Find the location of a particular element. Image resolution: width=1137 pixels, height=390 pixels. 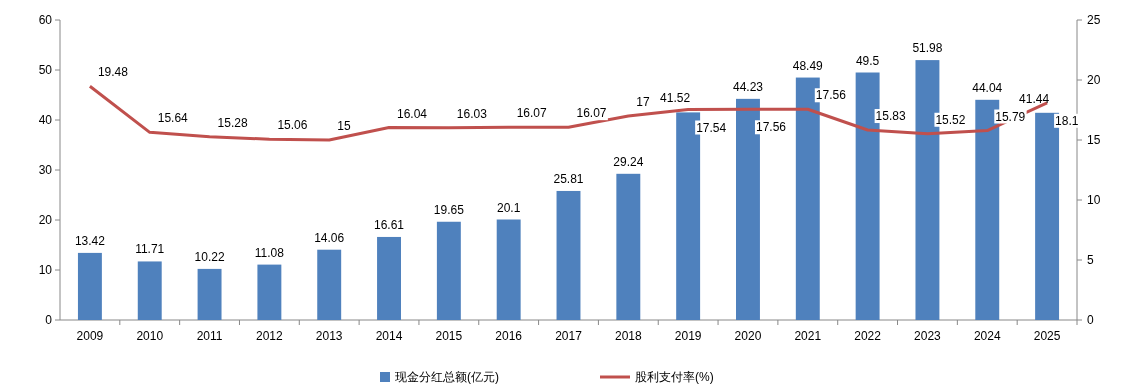

x-tick-label: 2021 is located at coordinates (808, 336).